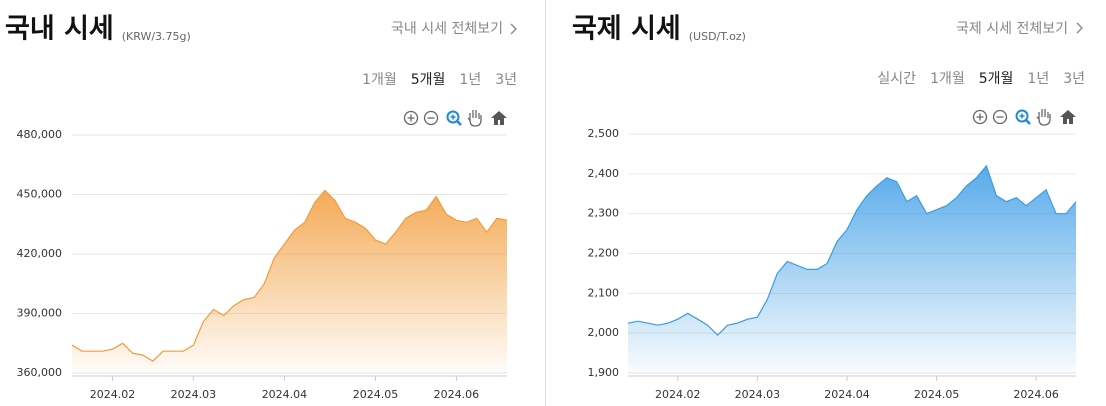 Image resolution: width=1106 pixels, height=406 pixels. I want to click on toolbar, so click(739, 118).